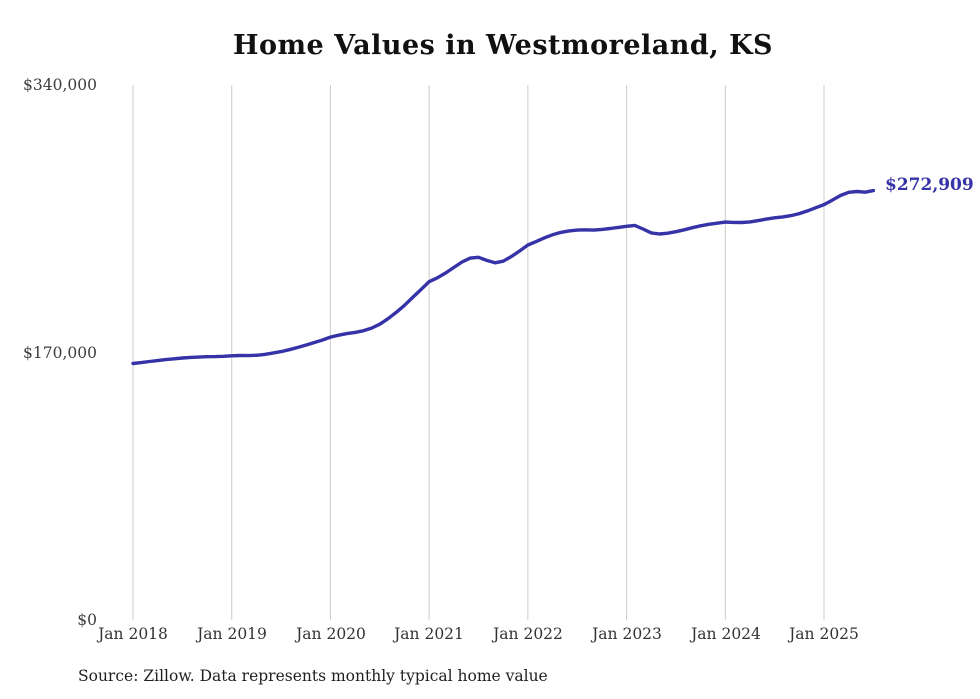 The height and width of the screenshot is (699, 980). What do you see at coordinates (87, 620) in the screenshot?
I see `y-axis-label-0: $0` at bounding box center [87, 620].